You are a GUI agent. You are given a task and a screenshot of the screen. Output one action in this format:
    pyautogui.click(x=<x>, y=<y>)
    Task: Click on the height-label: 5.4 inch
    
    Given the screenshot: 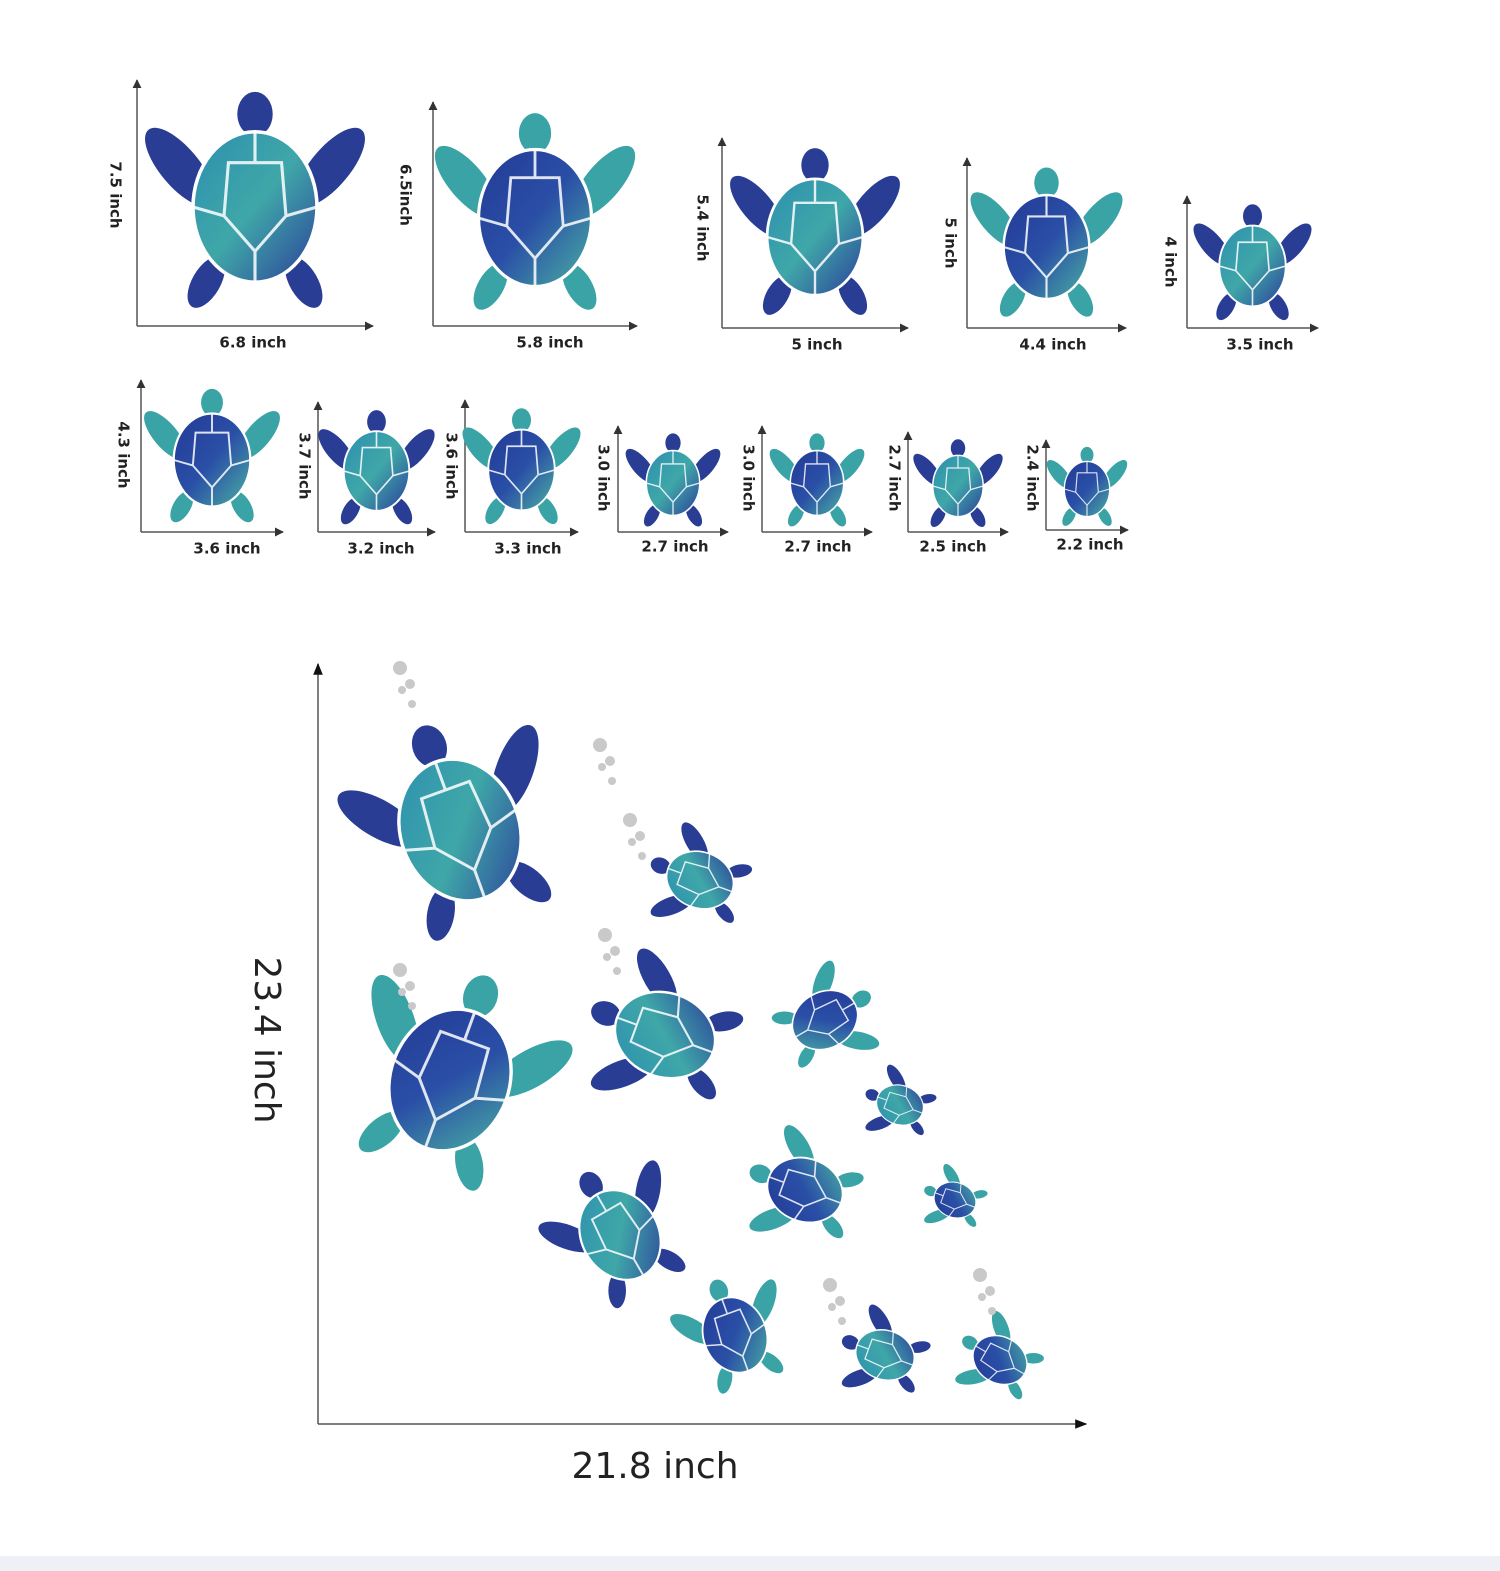 What is the action you would take?
    pyautogui.click(x=703, y=227)
    